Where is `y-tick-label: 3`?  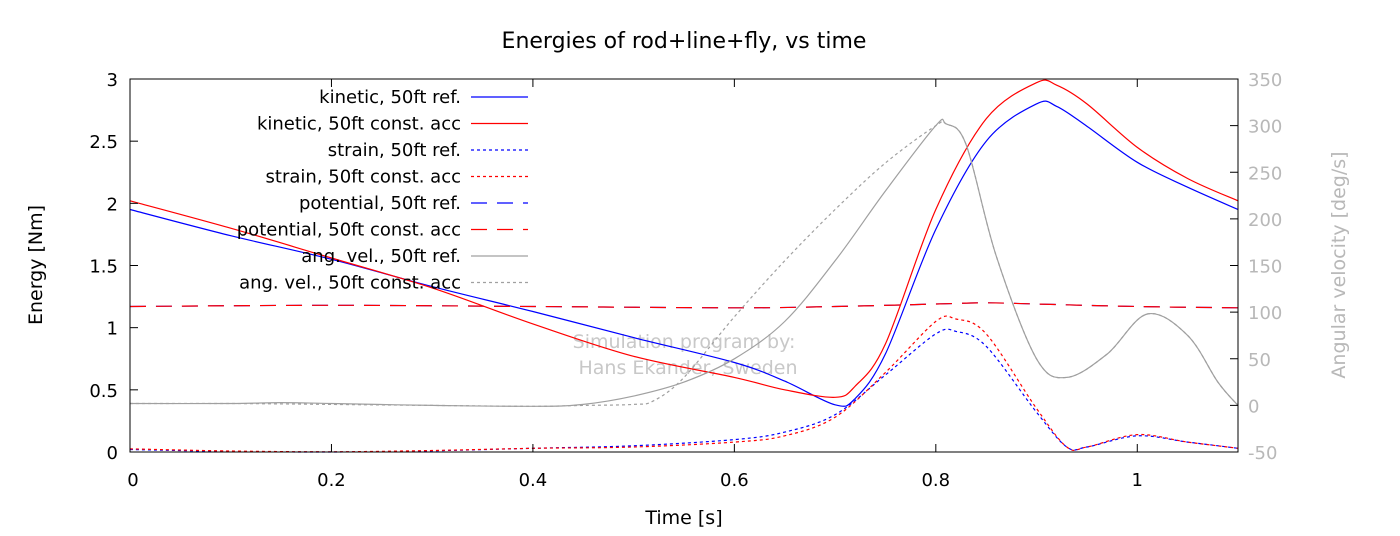 y-tick-label: 3 is located at coordinates (112, 80).